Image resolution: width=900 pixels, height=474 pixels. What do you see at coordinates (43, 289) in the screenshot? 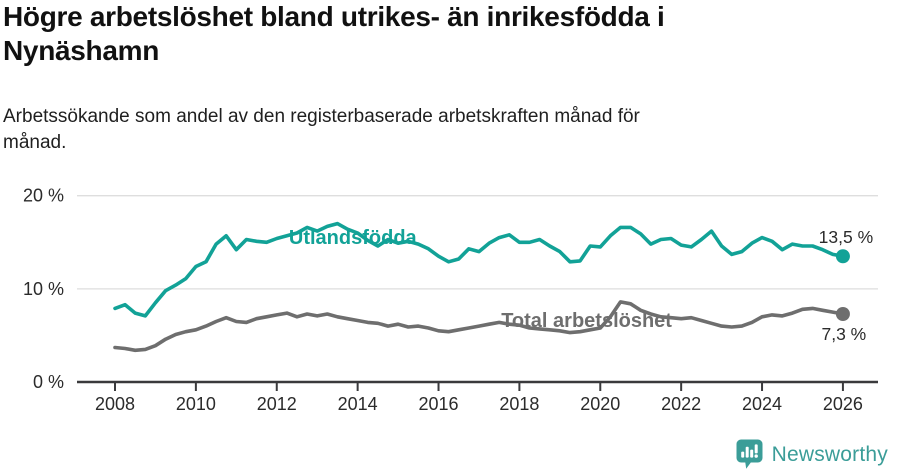
I see `y-axis-tick-label: 10 %` at bounding box center [43, 289].